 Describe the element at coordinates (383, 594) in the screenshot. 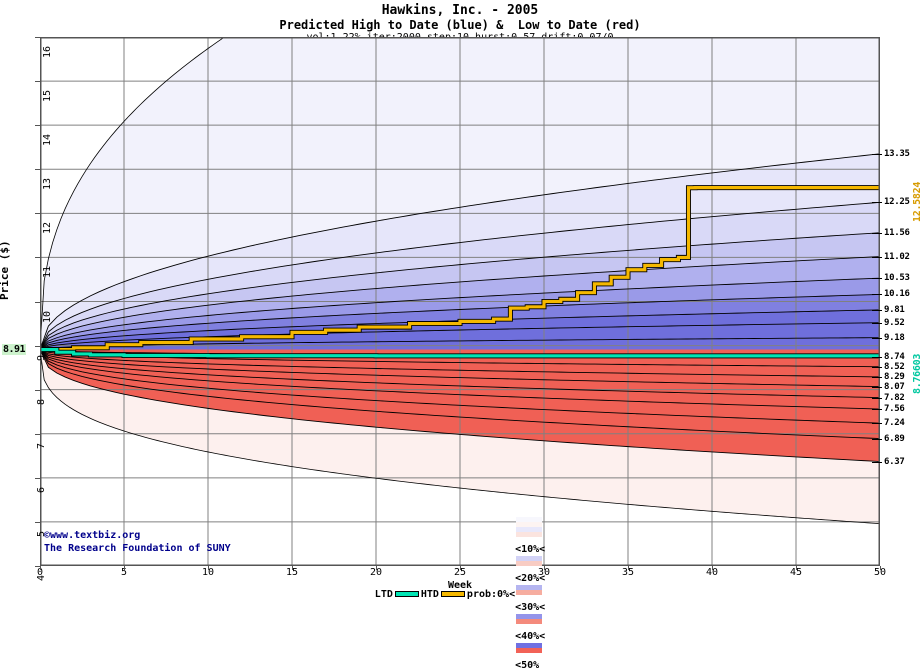

I see `legend-ltd-label: LTD` at that location.